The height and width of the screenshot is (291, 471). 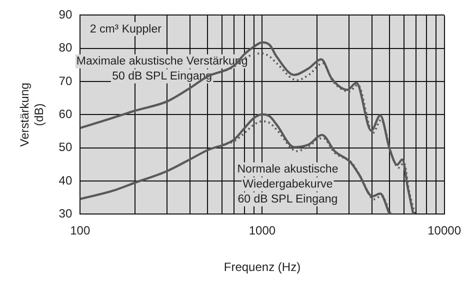 What do you see at coordinates (65, 114) in the screenshot?
I see `y-tick-label: 60` at bounding box center [65, 114].